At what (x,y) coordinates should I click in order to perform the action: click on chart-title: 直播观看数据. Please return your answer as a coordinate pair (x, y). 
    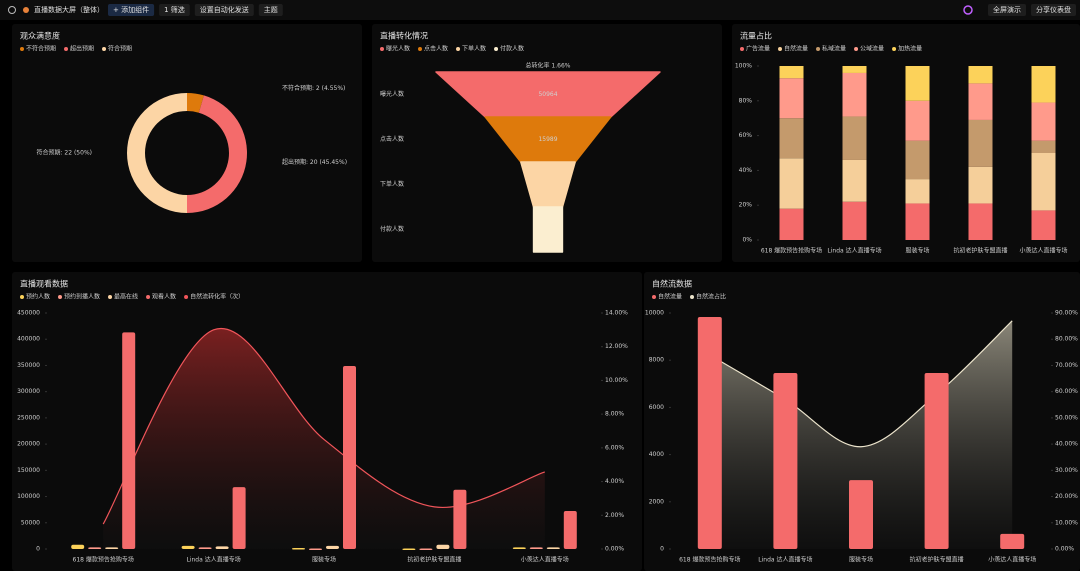
    Looking at the image, I should click on (44, 284).